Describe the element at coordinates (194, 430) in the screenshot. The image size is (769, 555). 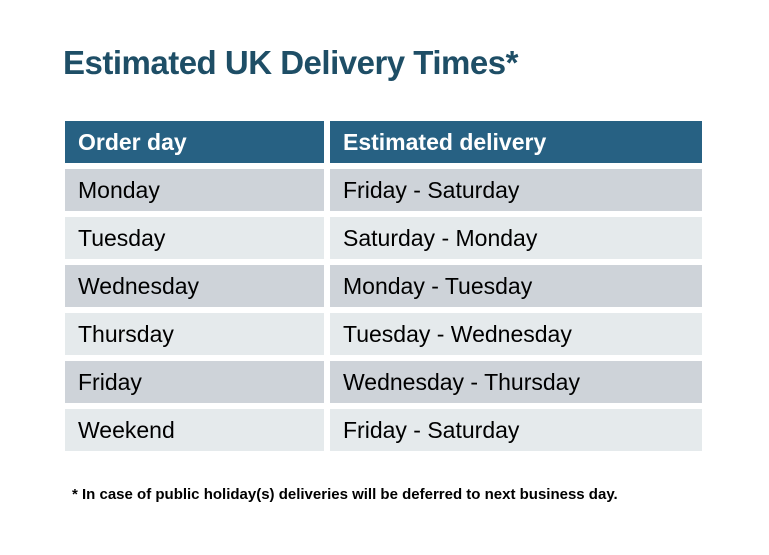
I see `order-day-cell: Weekend` at that location.